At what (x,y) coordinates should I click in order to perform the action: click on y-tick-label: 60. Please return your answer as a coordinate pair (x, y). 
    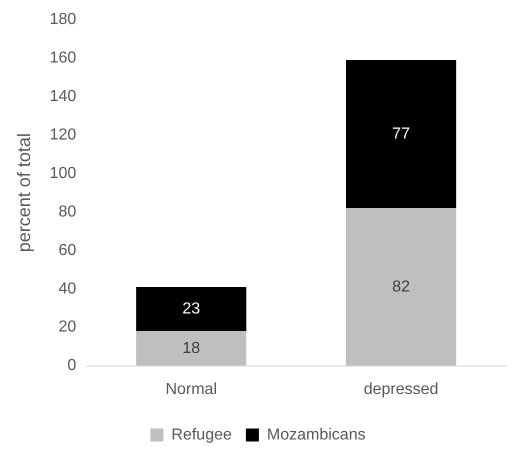
    Looking at the image, I should click on (67, 250).